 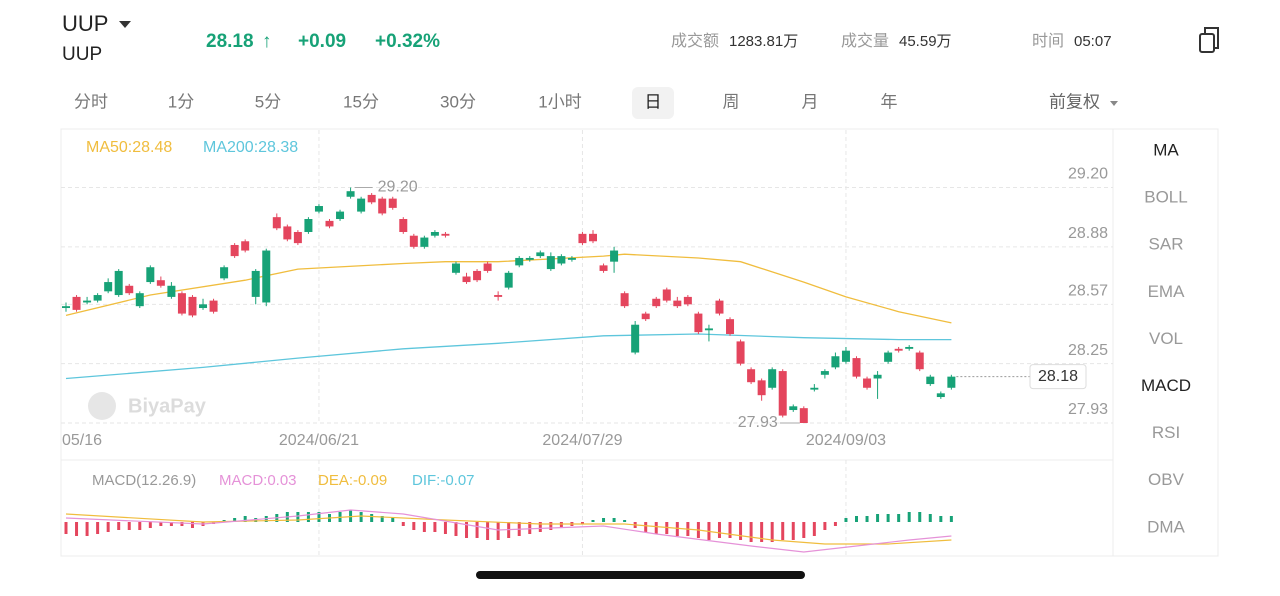 I want to click on timeframe-tab: 5分, so click(x=268, y=101).